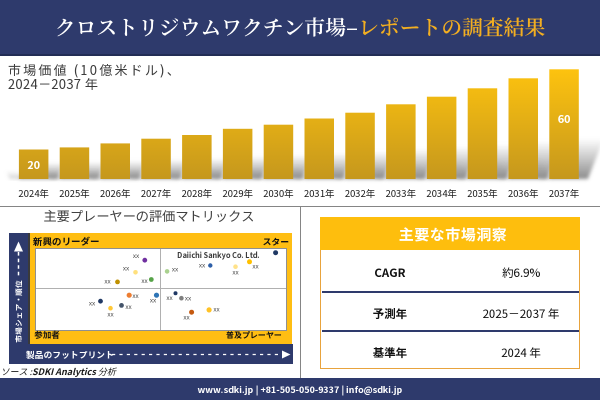 The height and width of the screenshot is (400, 600). Describe the element at coordinates (18, 311) in the screenshot. I see `svg-text: 市場シェア・順位` at that location.